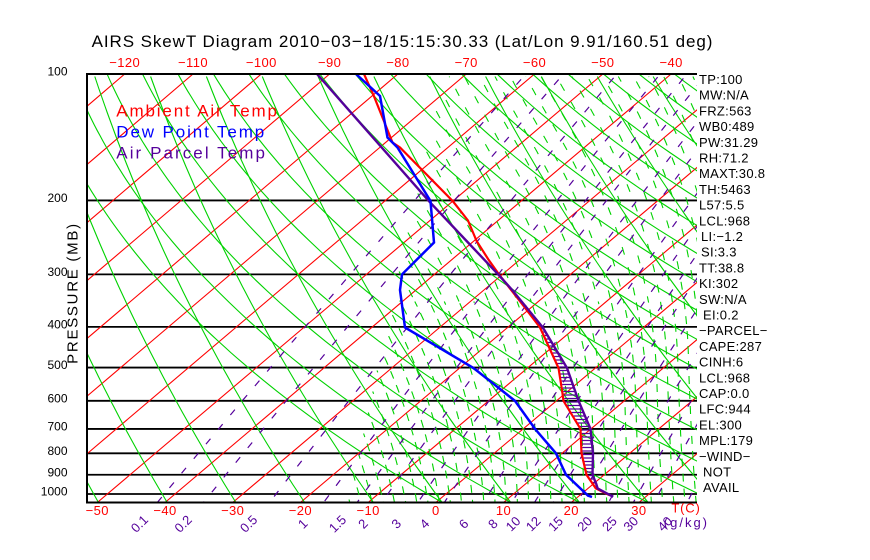 This screenshot has height=560, width=870. I want to click on svg-text: AVAIL, so click(721, 487).